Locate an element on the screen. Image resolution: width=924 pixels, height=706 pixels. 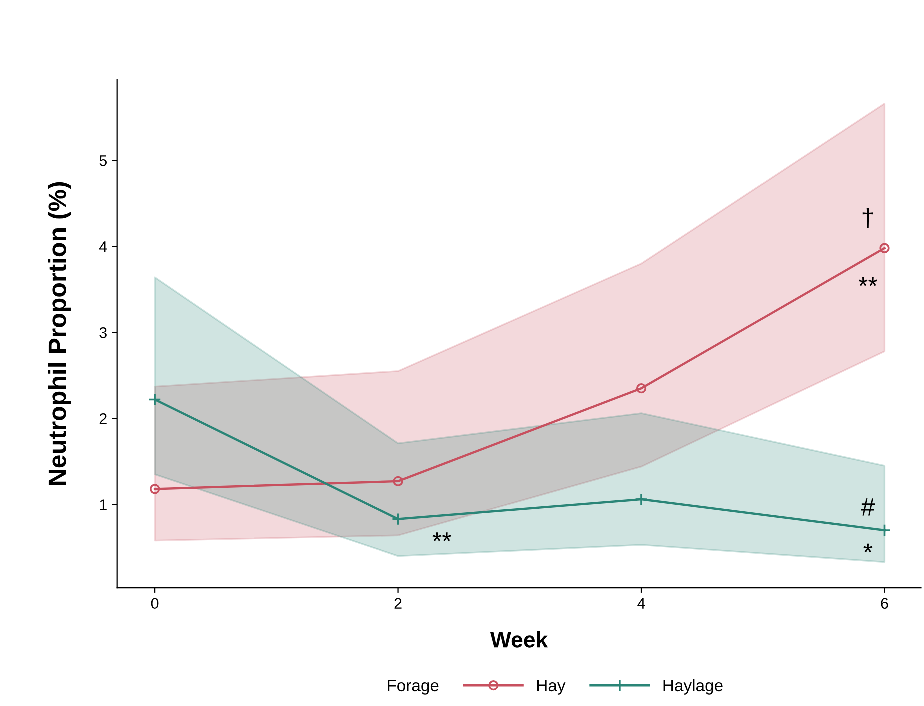
legend-label: Hay is located at coordinates (552, 687).